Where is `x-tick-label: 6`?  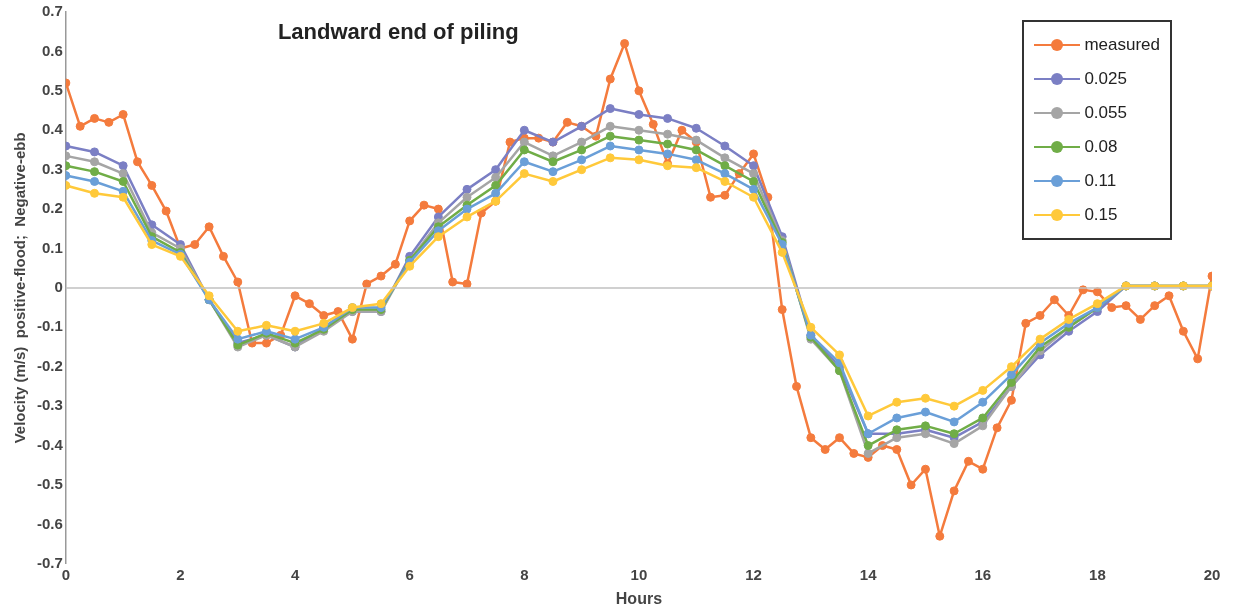 x-tick-label: 6 is located at coordinates (409, 574).